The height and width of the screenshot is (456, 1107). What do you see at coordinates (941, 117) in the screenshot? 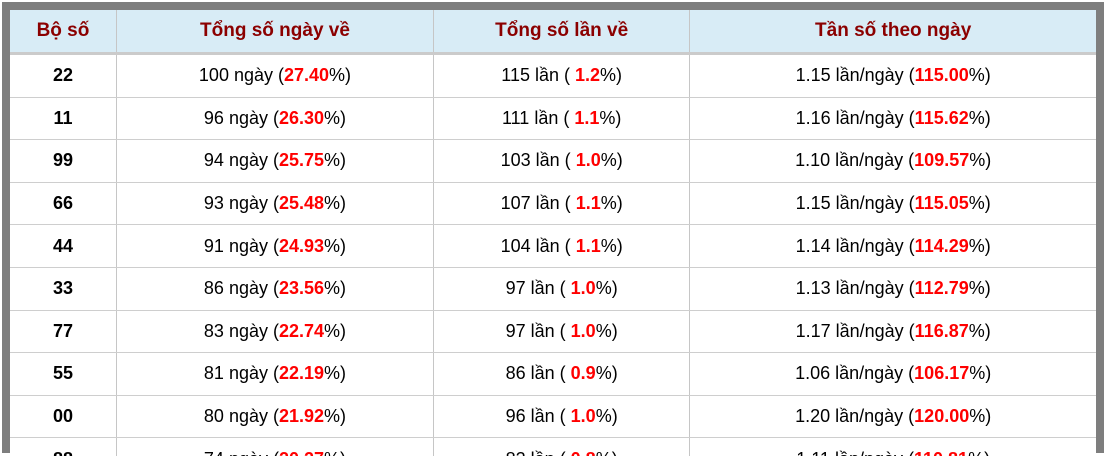
I see `freq-percent: 115.62` at bounding box center [941, 117].